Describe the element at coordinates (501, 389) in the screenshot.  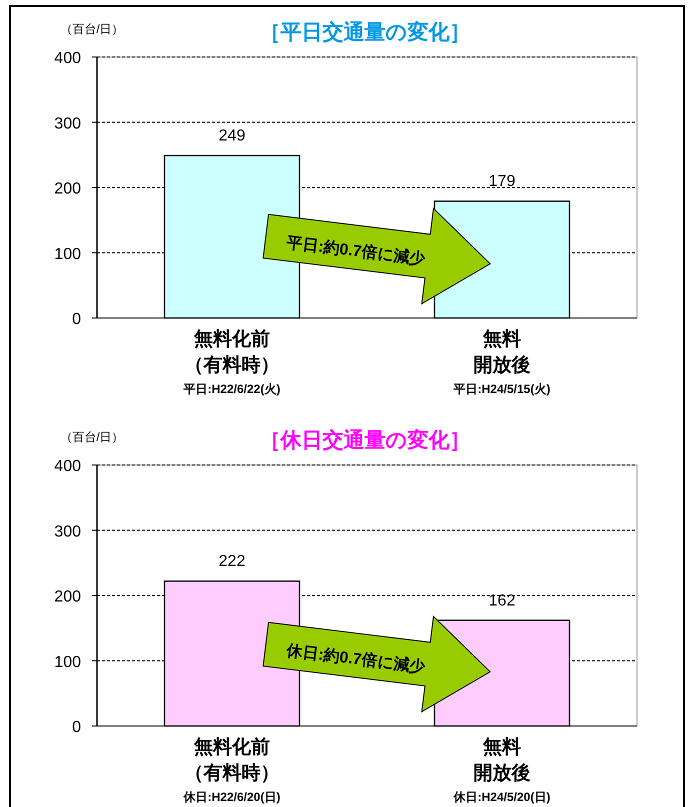
I see `text: 平日:H24/5/15(火)` at that location.